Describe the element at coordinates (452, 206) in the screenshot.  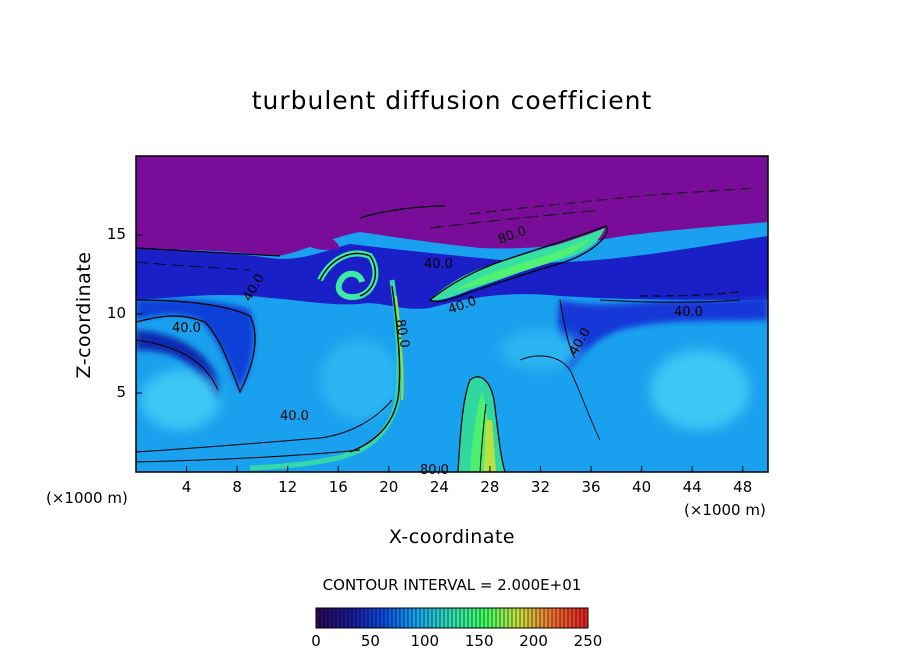
I see `upper-layer-region` at that location.